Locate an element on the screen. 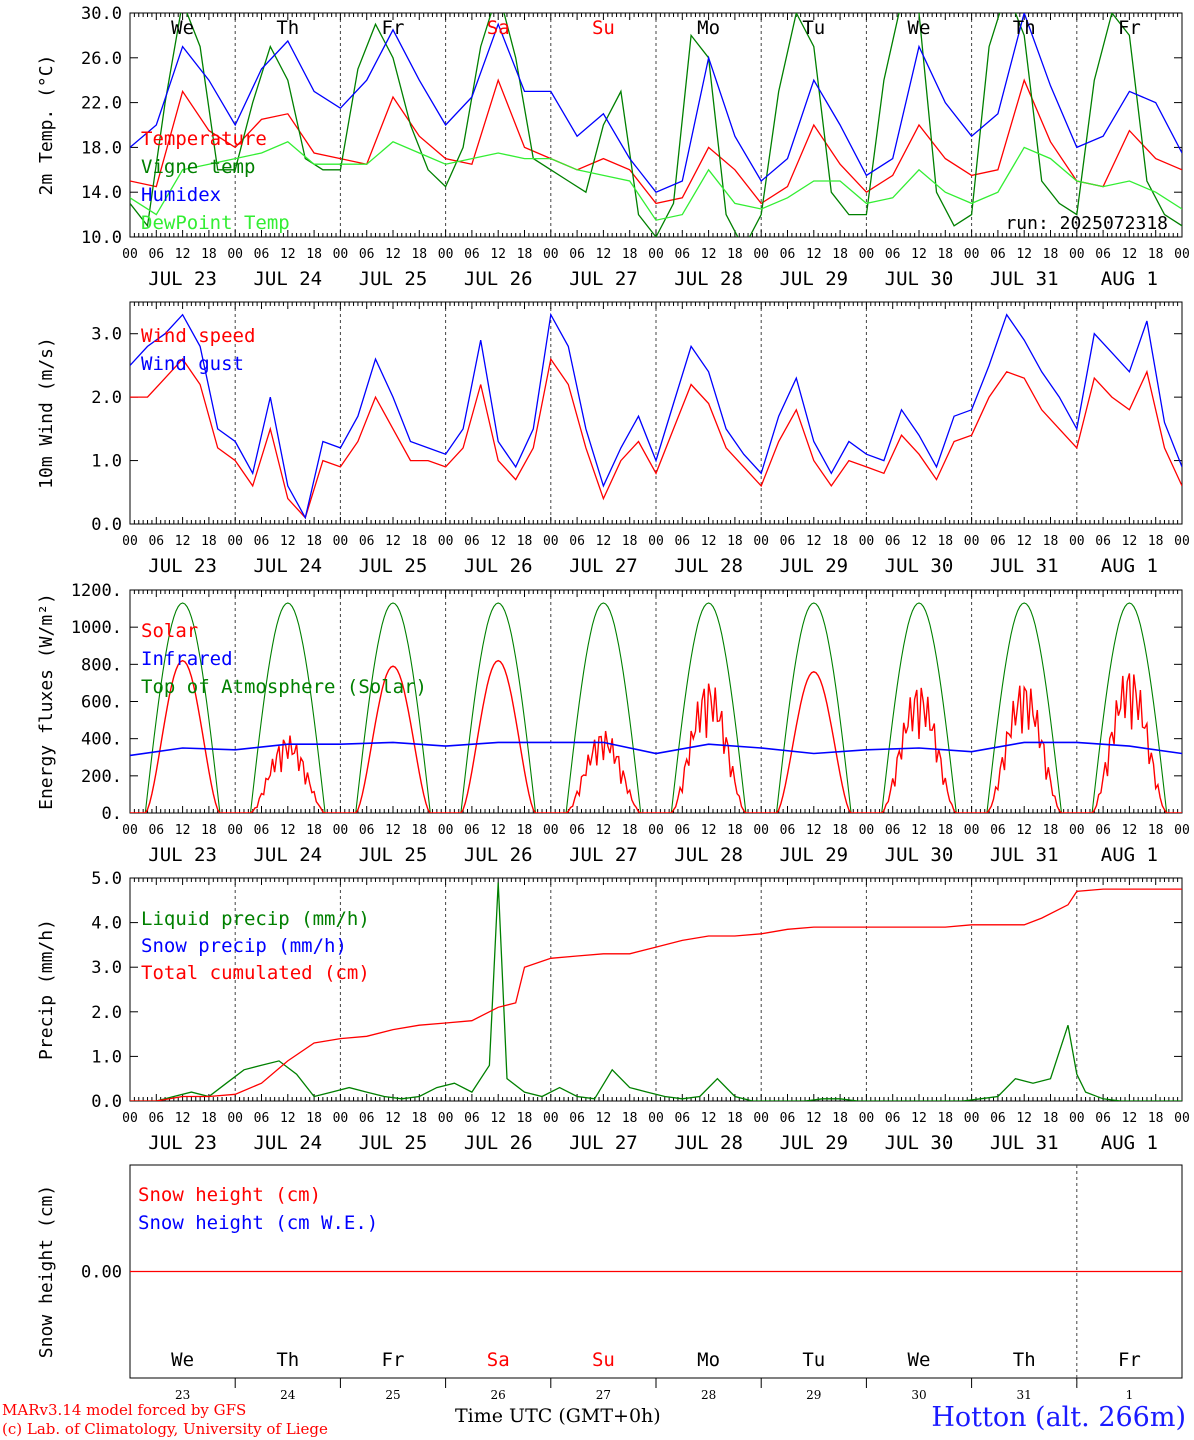  date-label: JUL 30 is located at coordinates (919, 1143).